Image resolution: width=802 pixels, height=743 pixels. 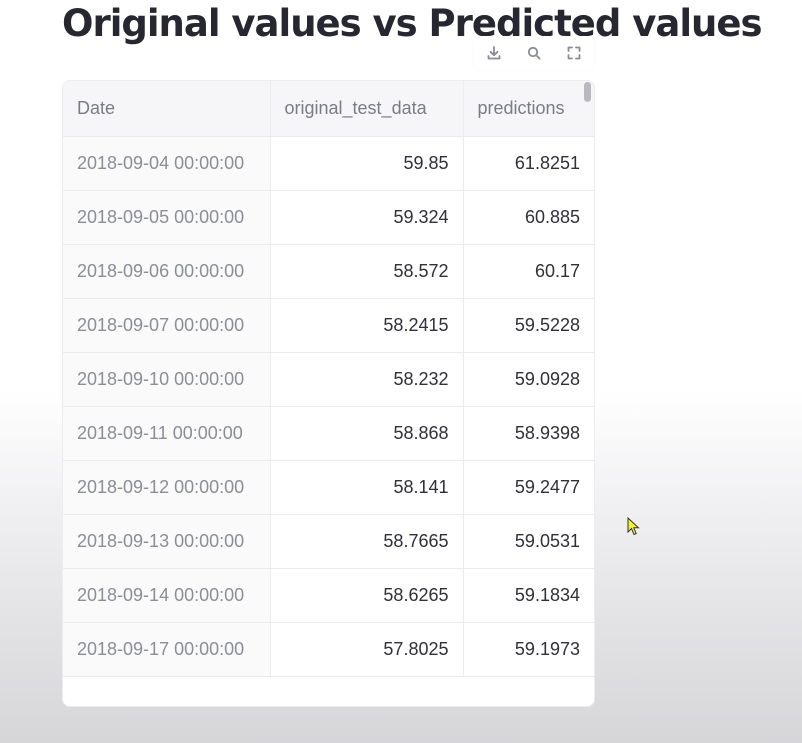 I want to click on prediction-cell: 59.1973, so click(x=528, y=649).